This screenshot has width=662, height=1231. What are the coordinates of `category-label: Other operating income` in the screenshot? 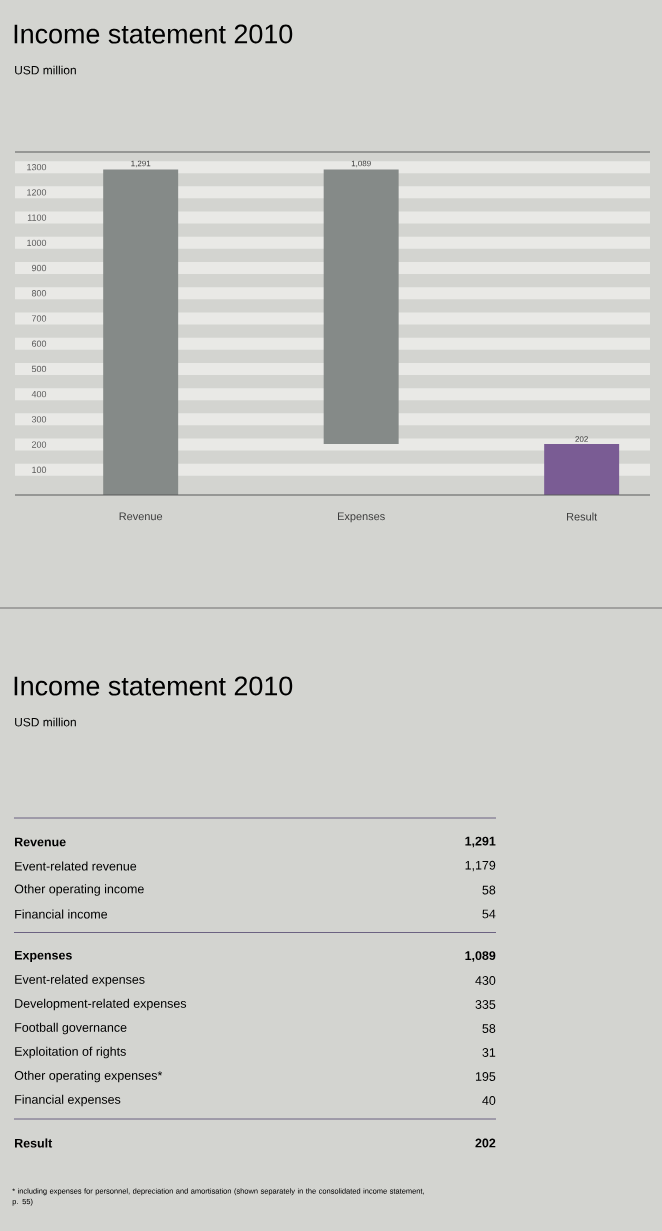 It's located at (79, 890).